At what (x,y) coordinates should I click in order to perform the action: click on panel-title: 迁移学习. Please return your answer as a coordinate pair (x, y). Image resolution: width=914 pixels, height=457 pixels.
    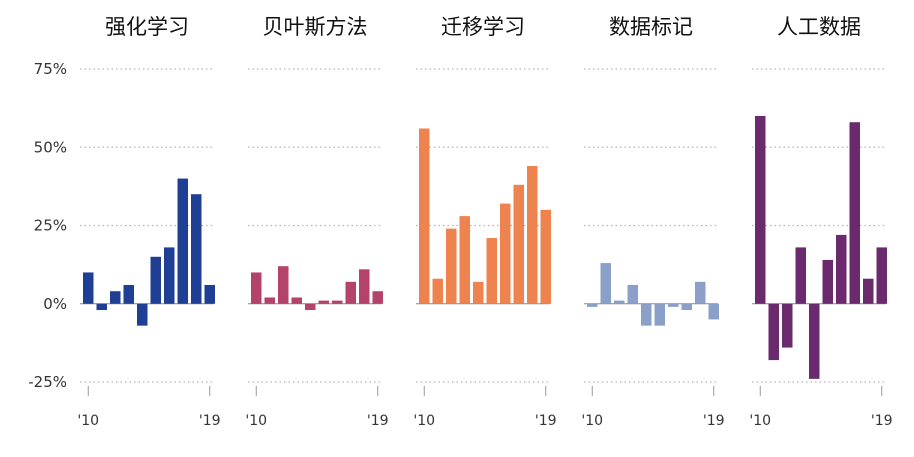
    Looking at the image, I should click on (483, 27).